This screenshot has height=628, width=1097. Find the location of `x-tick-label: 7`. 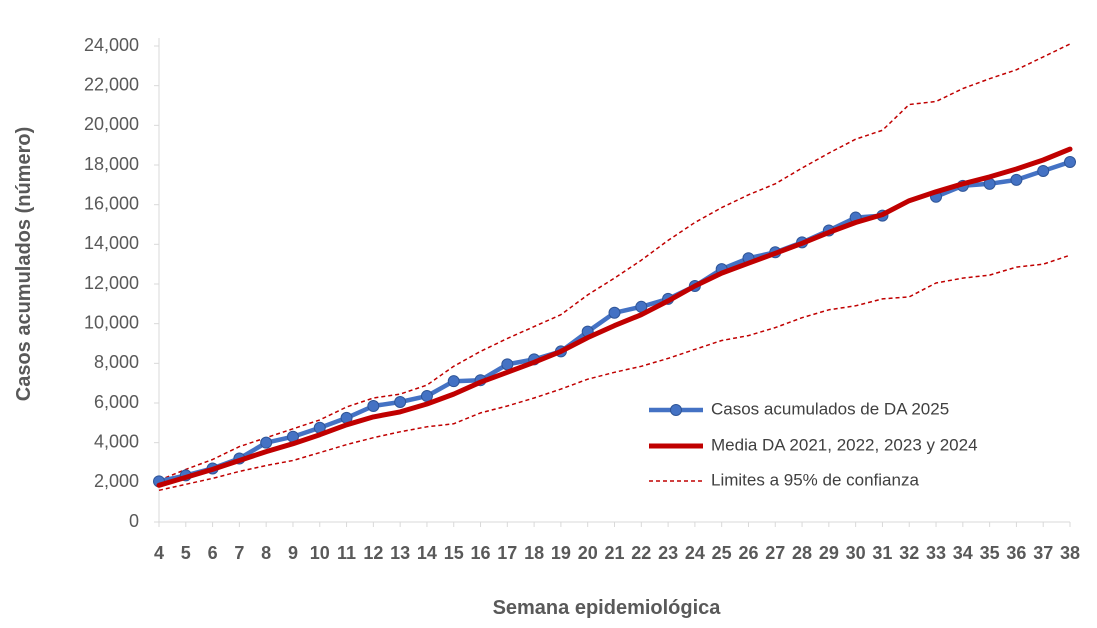

x-tick-label: 7 is located at coordinates (239, 553).